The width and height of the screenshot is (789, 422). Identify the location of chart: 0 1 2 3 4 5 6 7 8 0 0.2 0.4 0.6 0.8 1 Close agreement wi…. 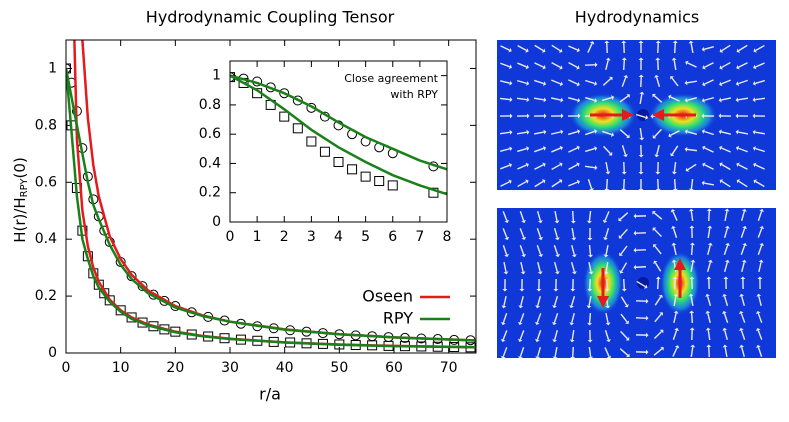
(325, 152).